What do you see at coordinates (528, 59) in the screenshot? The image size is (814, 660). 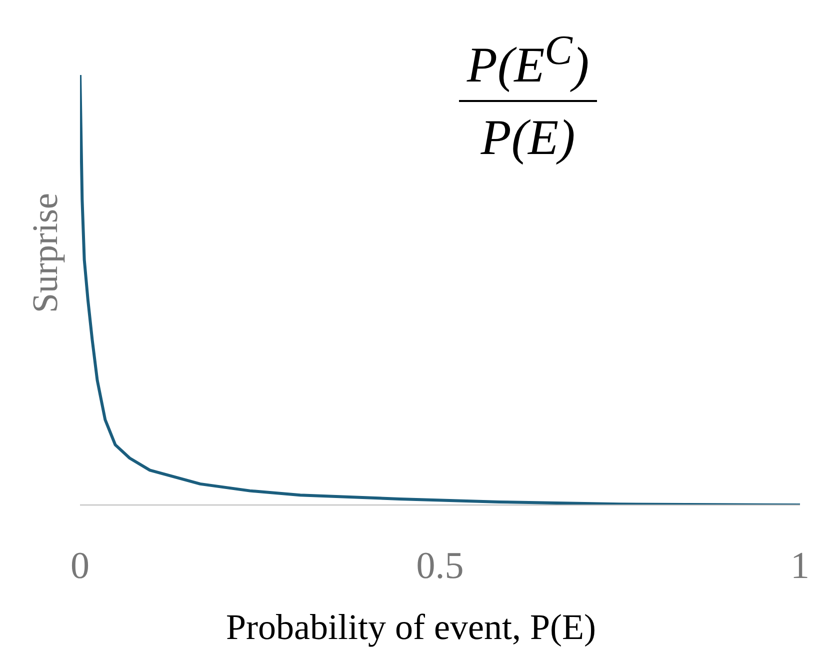 I see `annotation: P(E$^{C}$)` at bounding box center [528, 59].